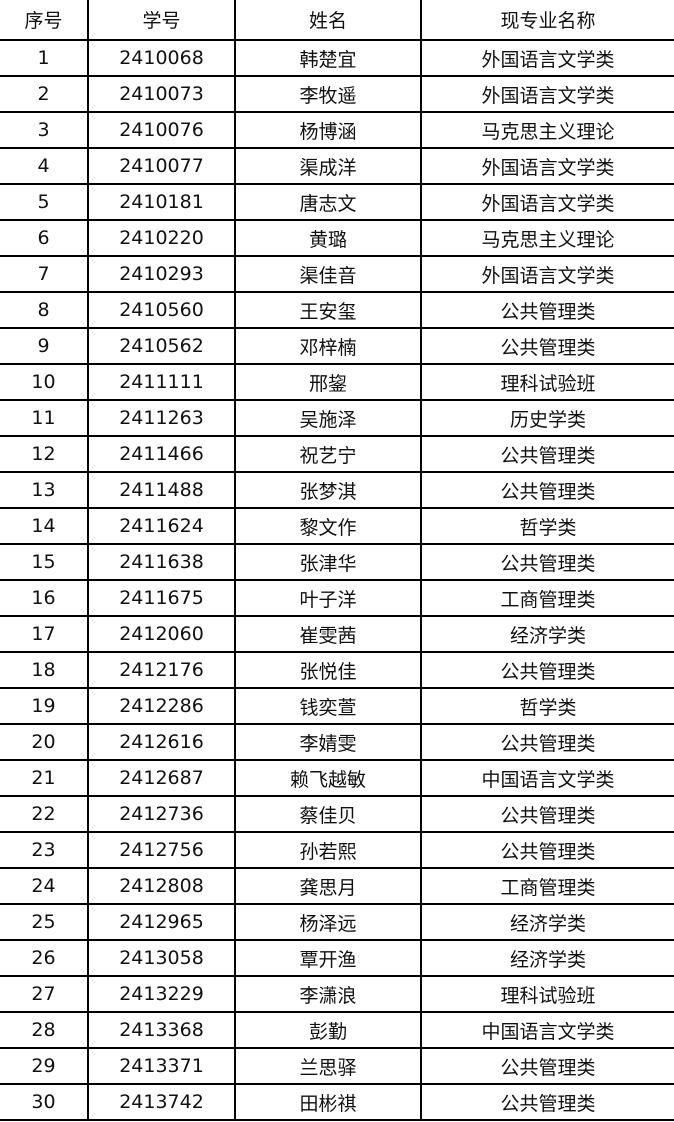 The width and height of the screenshot is (674, 1122). What do you see at coordinates (162, 58) in the screenshot?
I see `cell-student-id: 2410068` at bounding box center [162, 58].